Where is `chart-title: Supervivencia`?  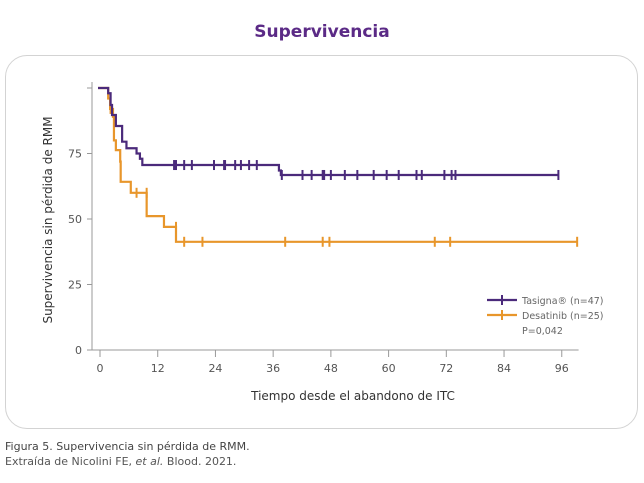 chart-title: Supervivencia is located at coordinates (322, 32).